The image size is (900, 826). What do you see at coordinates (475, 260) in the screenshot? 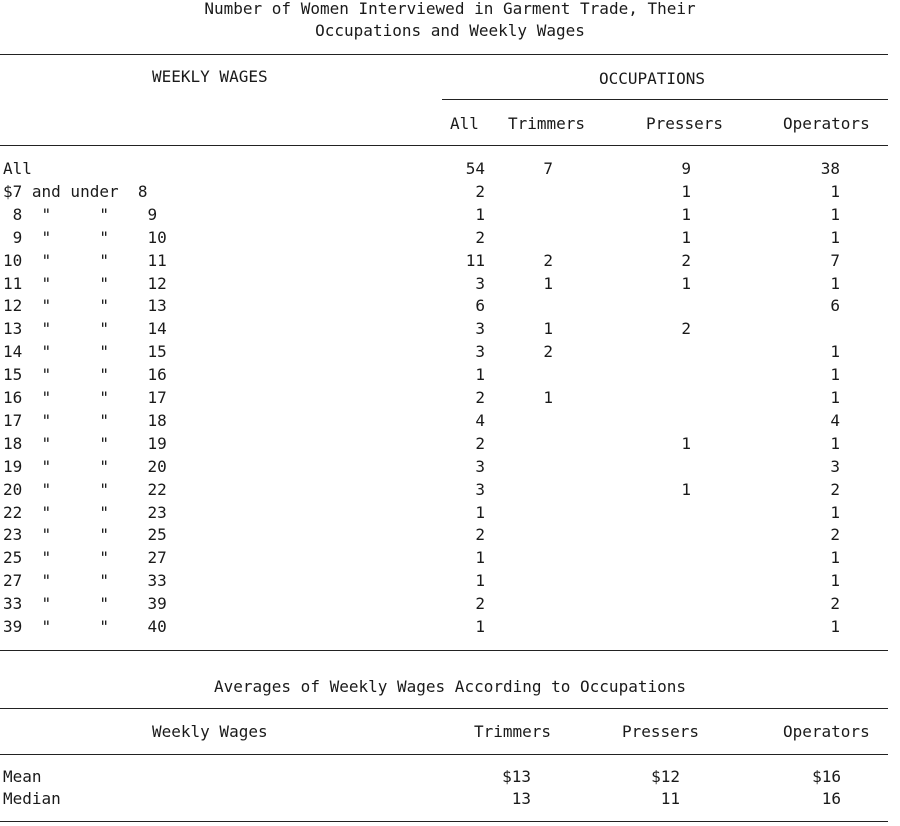
I see `table-cell: 11` at bounding box center [475, 260].